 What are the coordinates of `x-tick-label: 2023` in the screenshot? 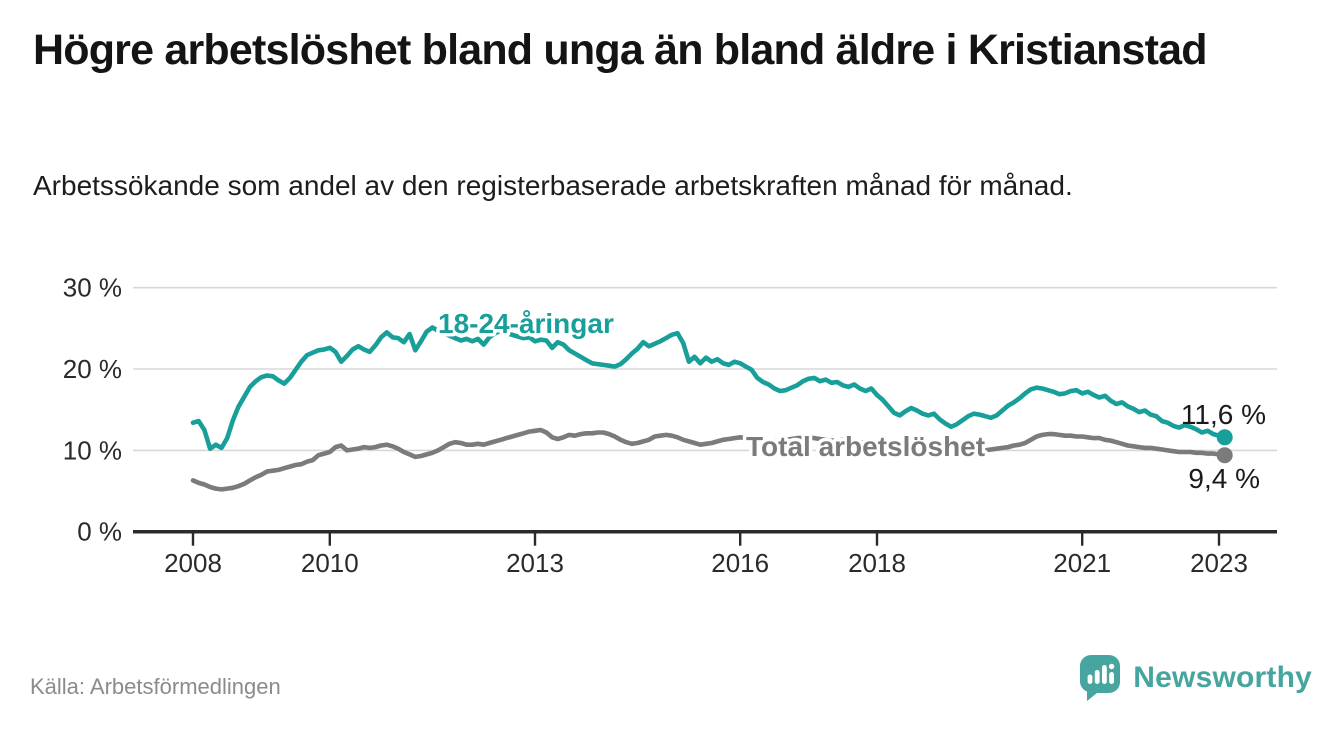 It's located at (1219, 563).